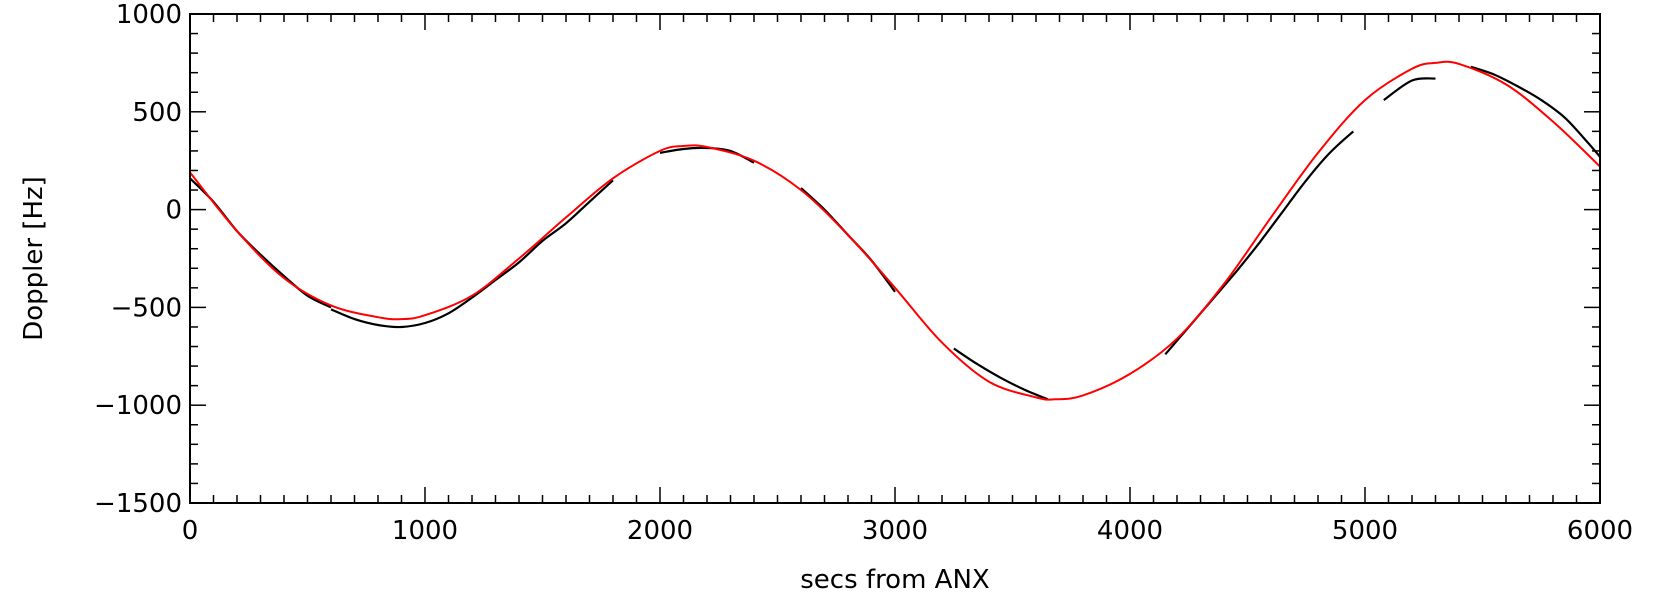 This screenshot has height=607, width=1653. What do you see at coordinates (34, 258) in the screenshot?
I see `y-axis-title: Doppler [Hz]` at bounding box center [34, 258].